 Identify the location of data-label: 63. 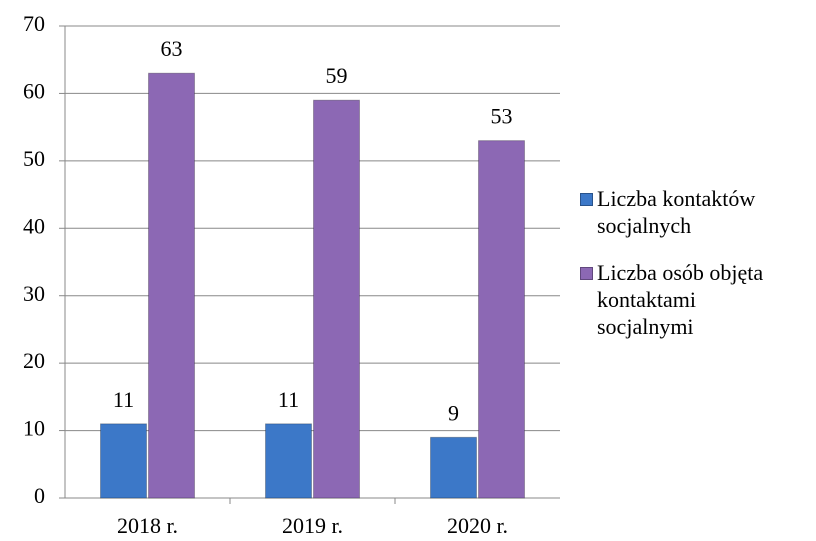
(172, 48).